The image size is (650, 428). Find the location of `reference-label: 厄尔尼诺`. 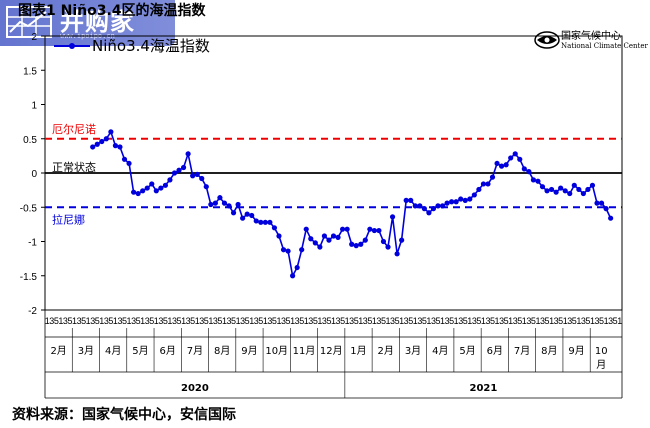

reference-label: 厄尔尼诺 is located at coordinates (74, 129).